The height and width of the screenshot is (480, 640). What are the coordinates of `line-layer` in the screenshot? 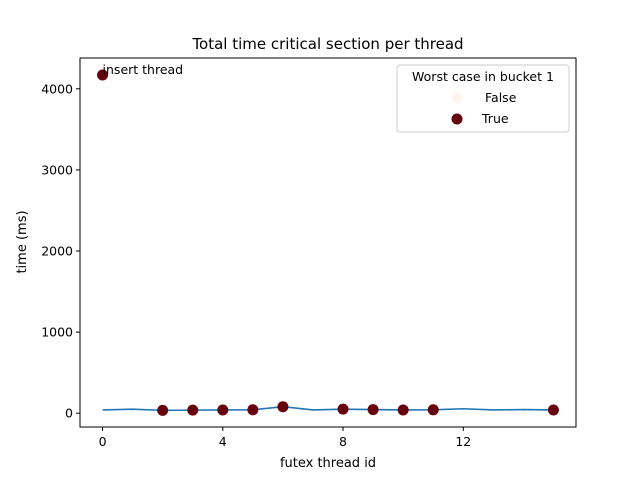 It's located at (328, 408).